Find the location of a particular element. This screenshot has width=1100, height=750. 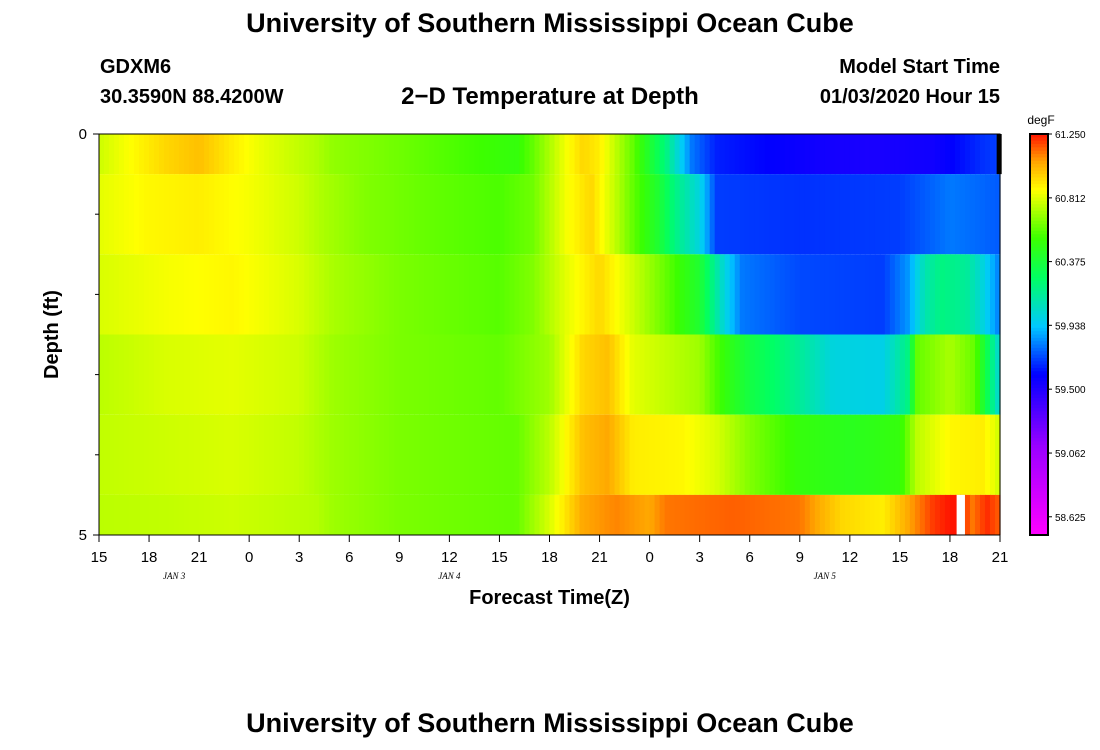

colorbar-tick-label: 60.812 is located at coordinates (1070, 199).